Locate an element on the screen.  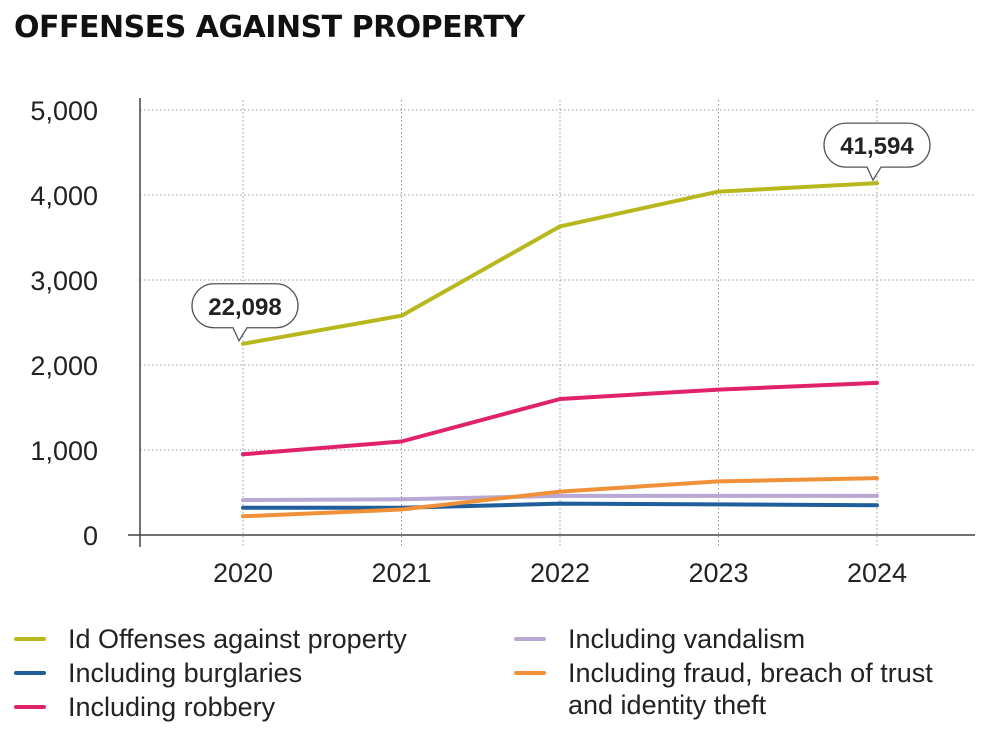
legend-label: Id Offenses against property is located at coordinates (237, 639).